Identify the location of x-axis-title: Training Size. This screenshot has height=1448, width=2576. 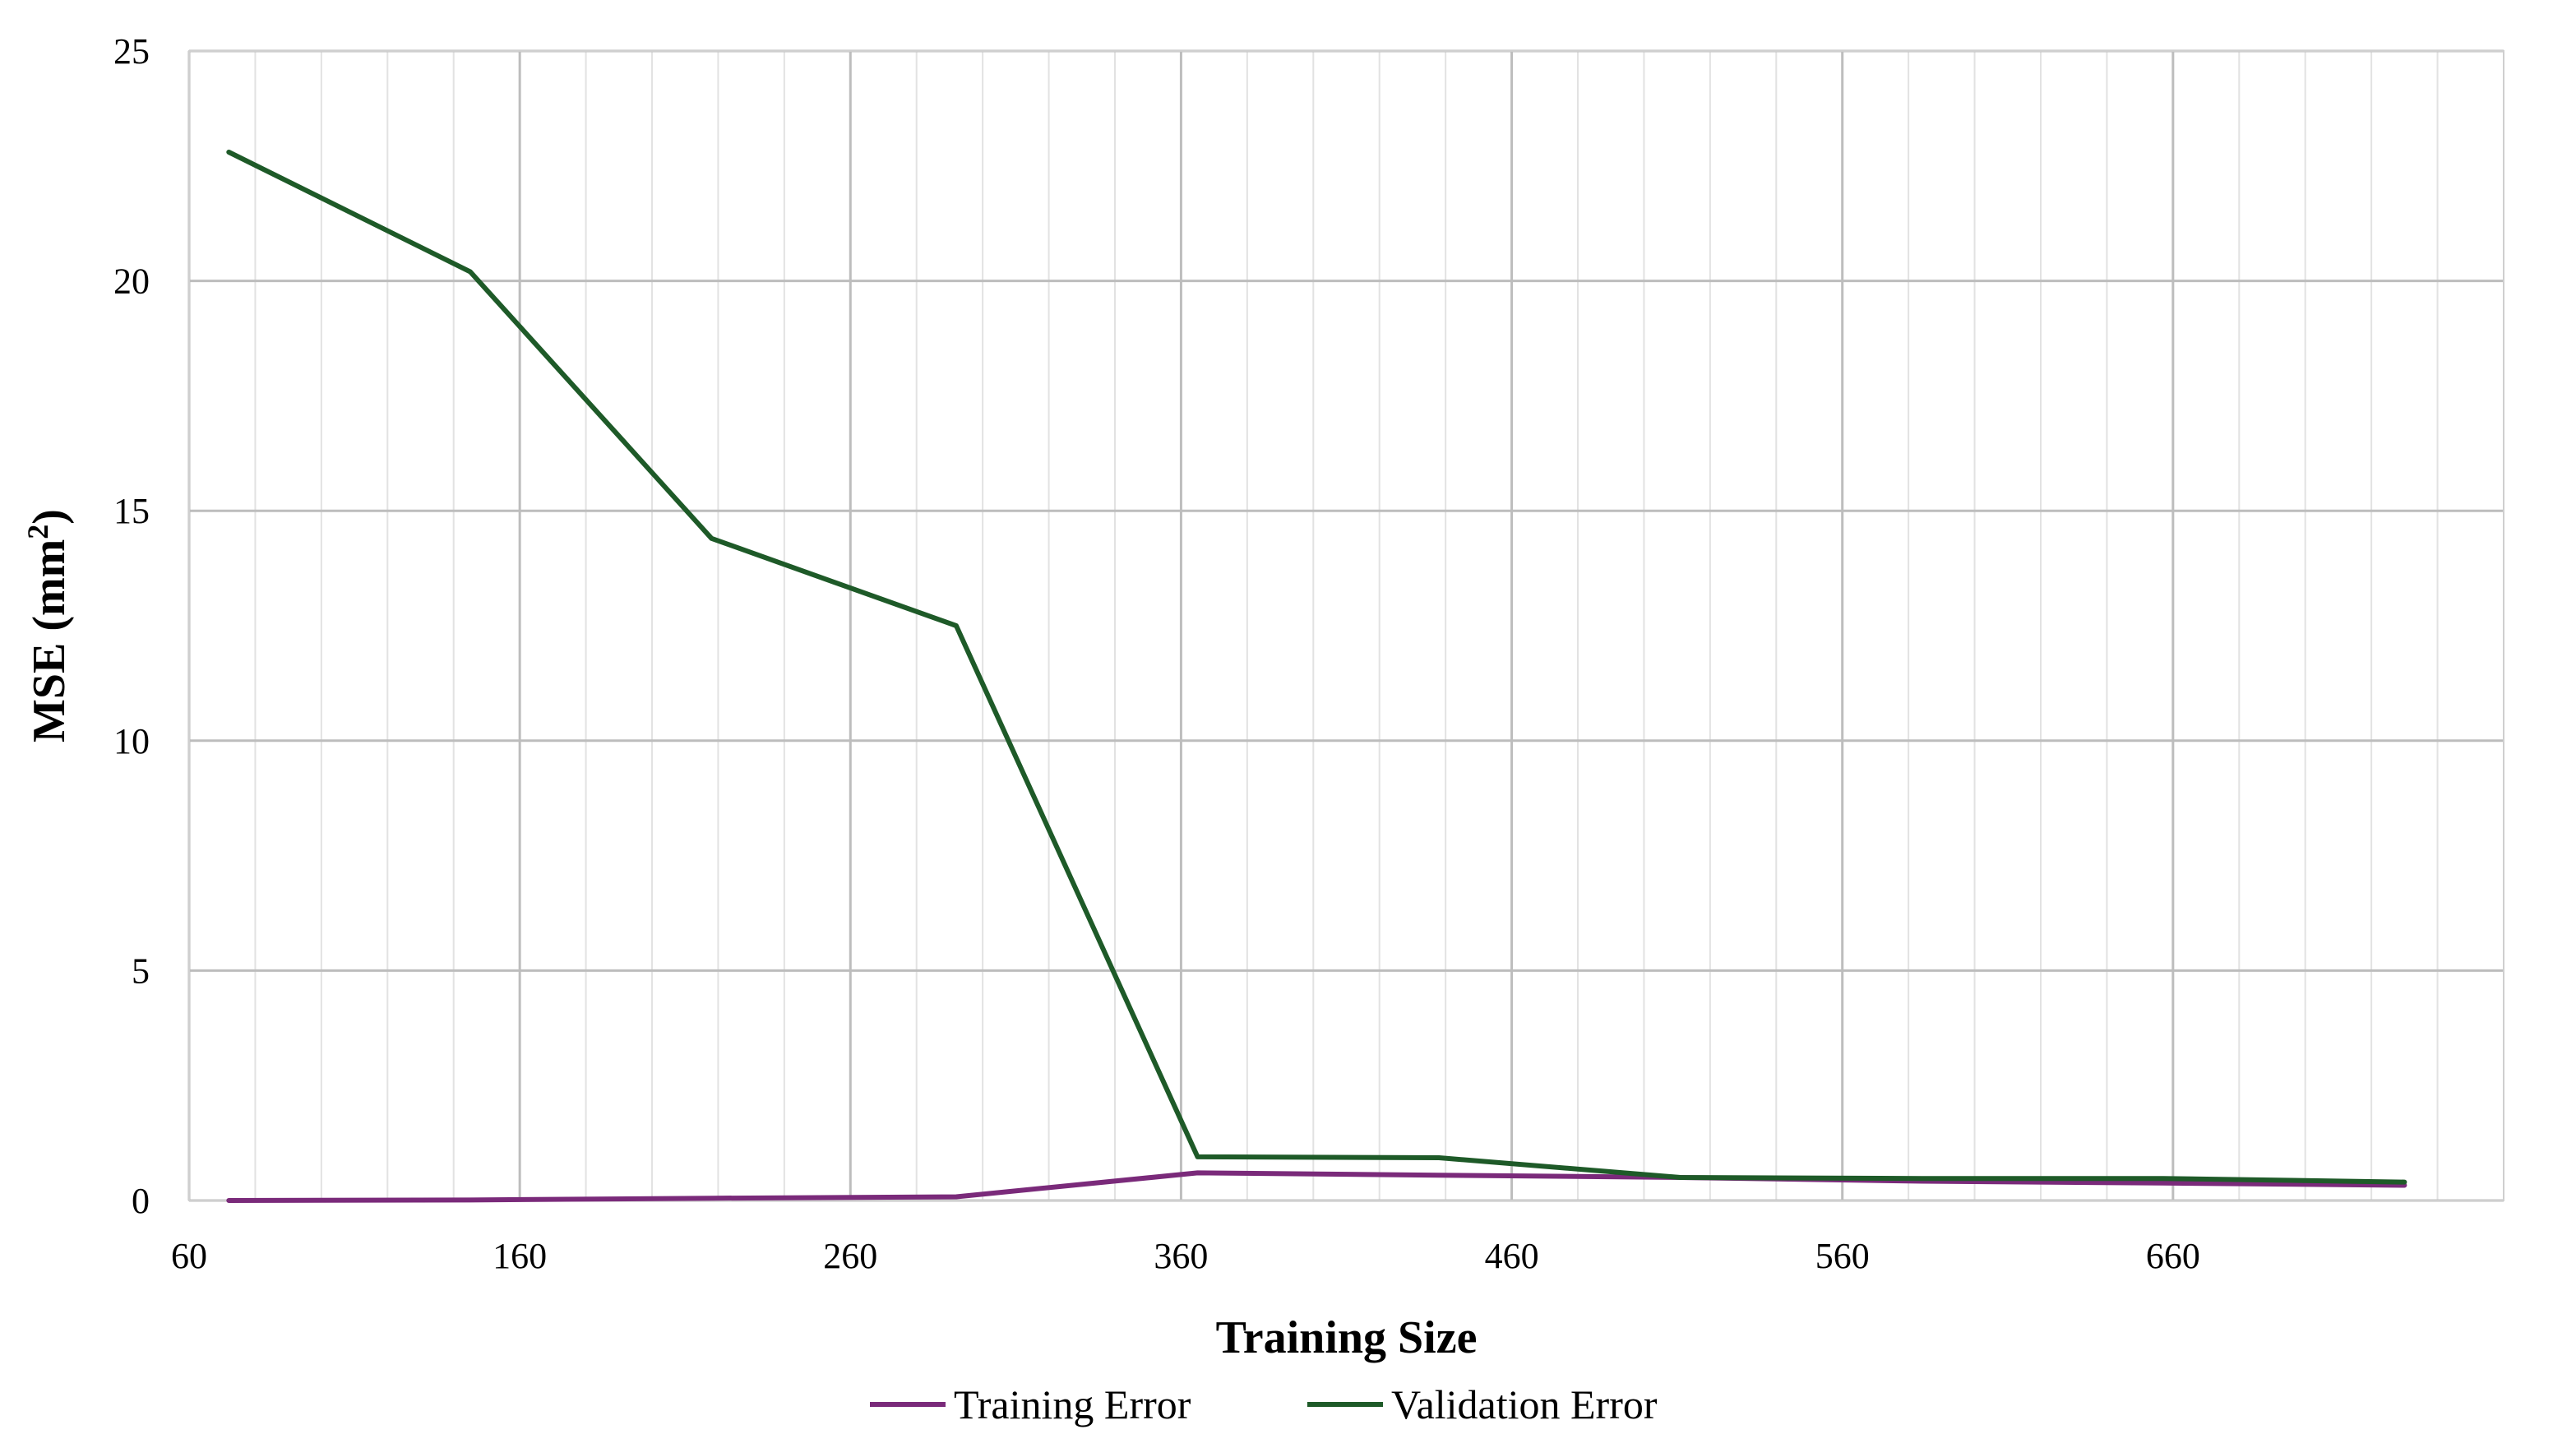
(1347, 1337).